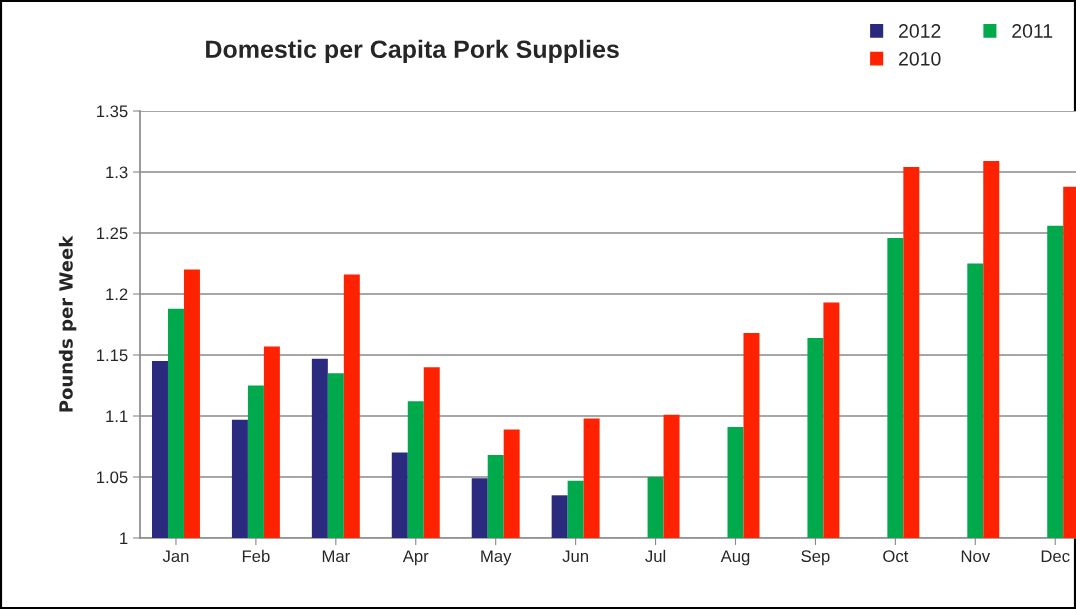 The width and height of the screenshot is (1076, 609). Describe the element at coordinates (117, 294) in the screenshot. I see `y-tick-label: 1.2` at that location.